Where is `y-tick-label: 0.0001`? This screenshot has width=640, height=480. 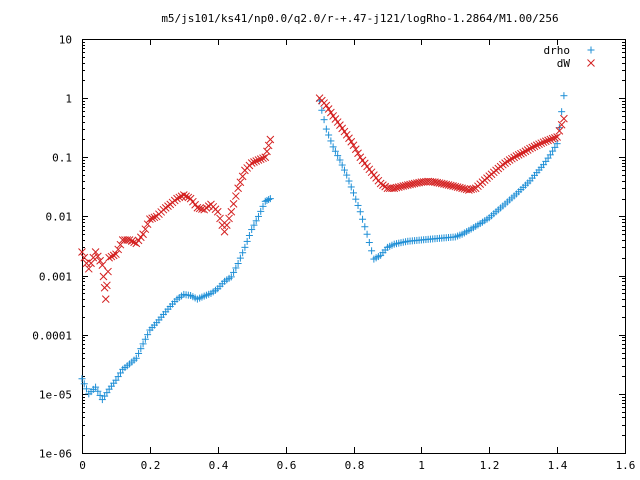
y-tick-label: 0.0001 is located at coordinates (52, 336).